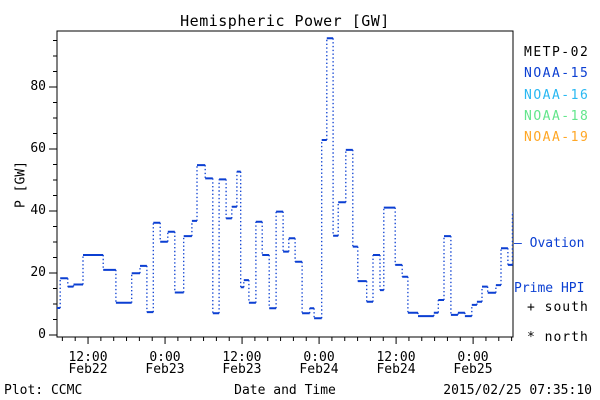 The height and width of the screenshot is (400, 600). I want to click on x-tick-label: 12:00 Feb22, so click(88, 363).